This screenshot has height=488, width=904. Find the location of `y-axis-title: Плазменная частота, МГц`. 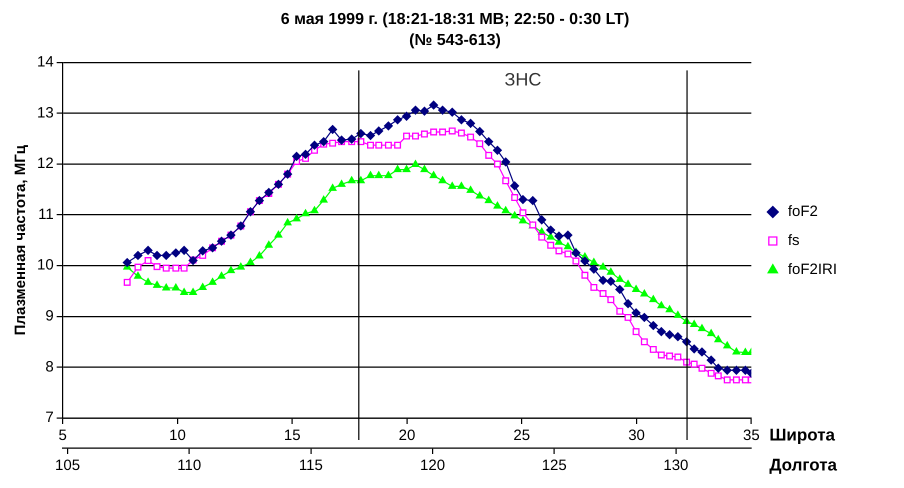

y-axis-title: Плазменная частота, МГц is located at coordinates (21, 240).